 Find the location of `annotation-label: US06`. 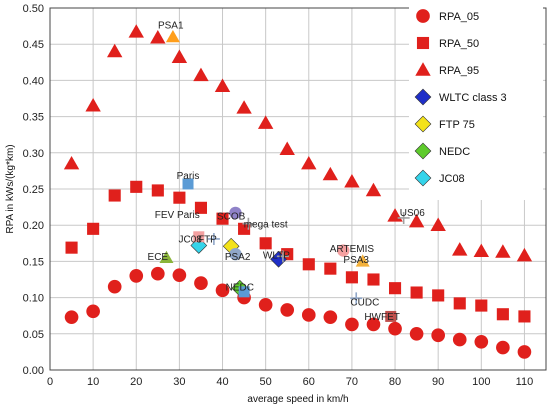

annotation-label: US06 is located at coordinates (412, 213).